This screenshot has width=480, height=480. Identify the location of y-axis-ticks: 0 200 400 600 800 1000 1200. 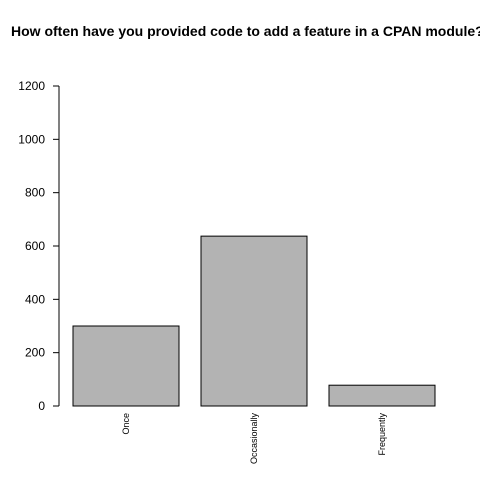
(38, 246).